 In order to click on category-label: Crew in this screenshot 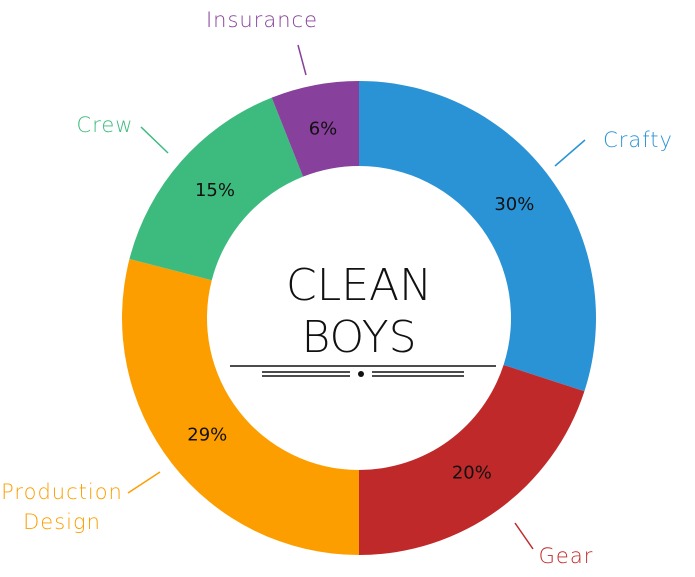, I will do `click(105, 125)`.